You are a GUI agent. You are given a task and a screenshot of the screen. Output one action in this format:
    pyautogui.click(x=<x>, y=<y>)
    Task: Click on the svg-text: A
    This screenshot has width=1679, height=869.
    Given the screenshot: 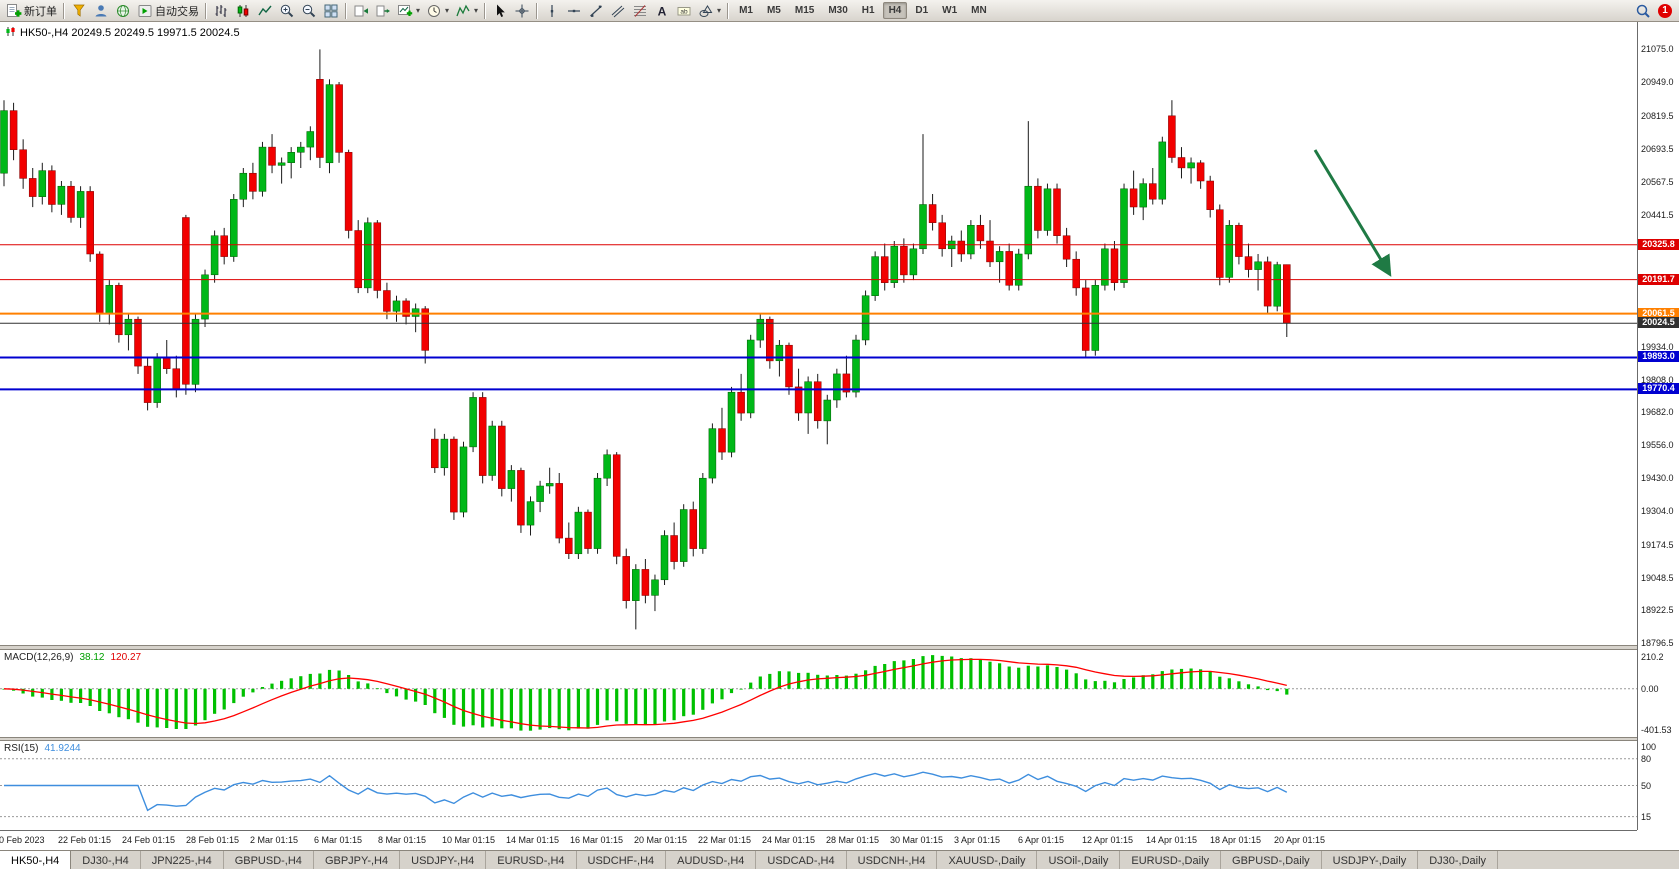 What is the action you would take?
    pyautogui.click(x=662, y=11)
    